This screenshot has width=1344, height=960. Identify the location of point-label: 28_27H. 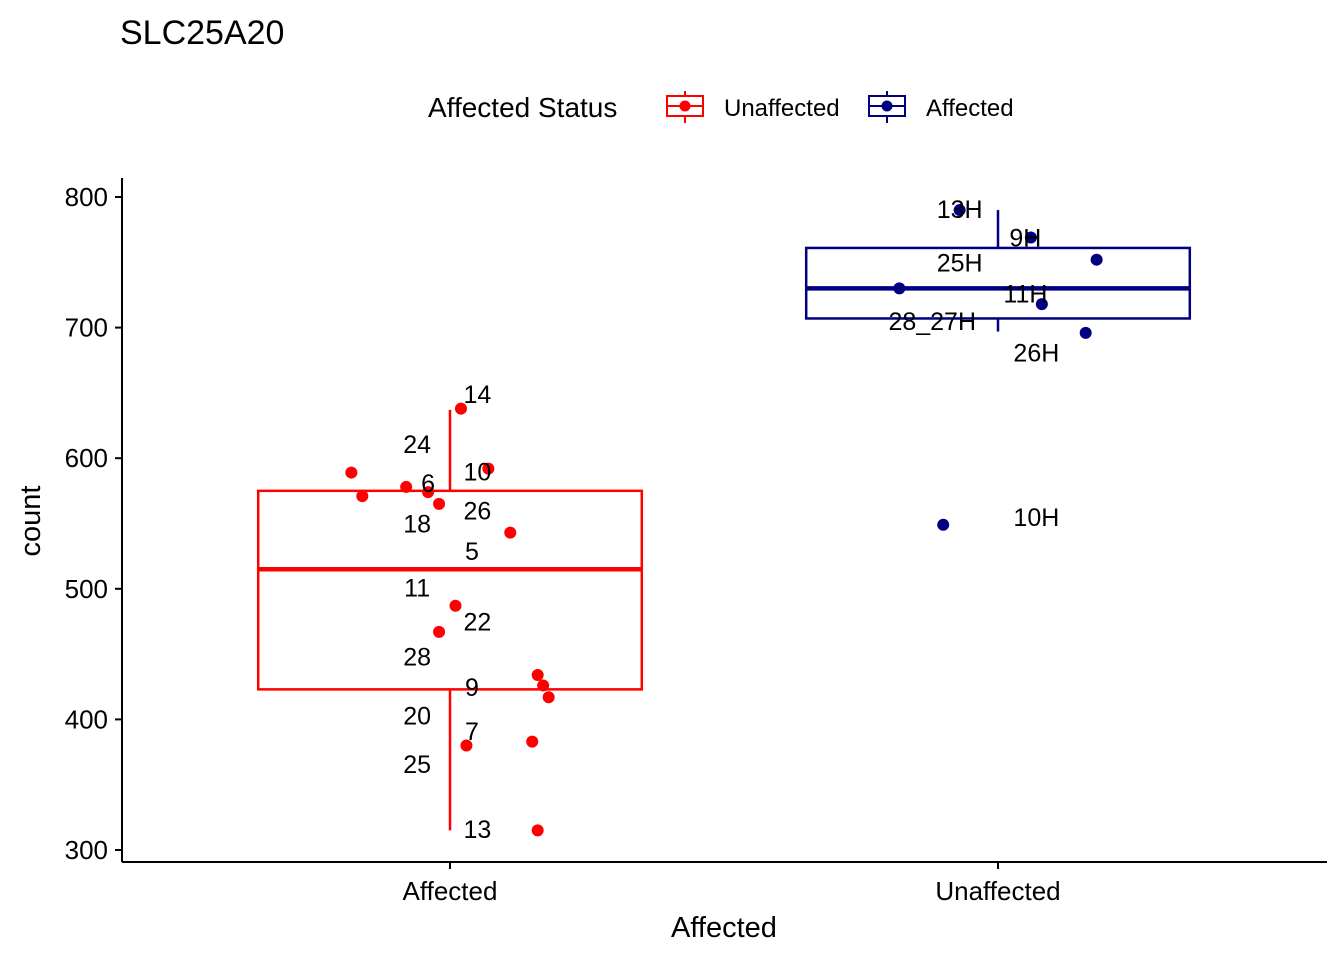
(932, 322).